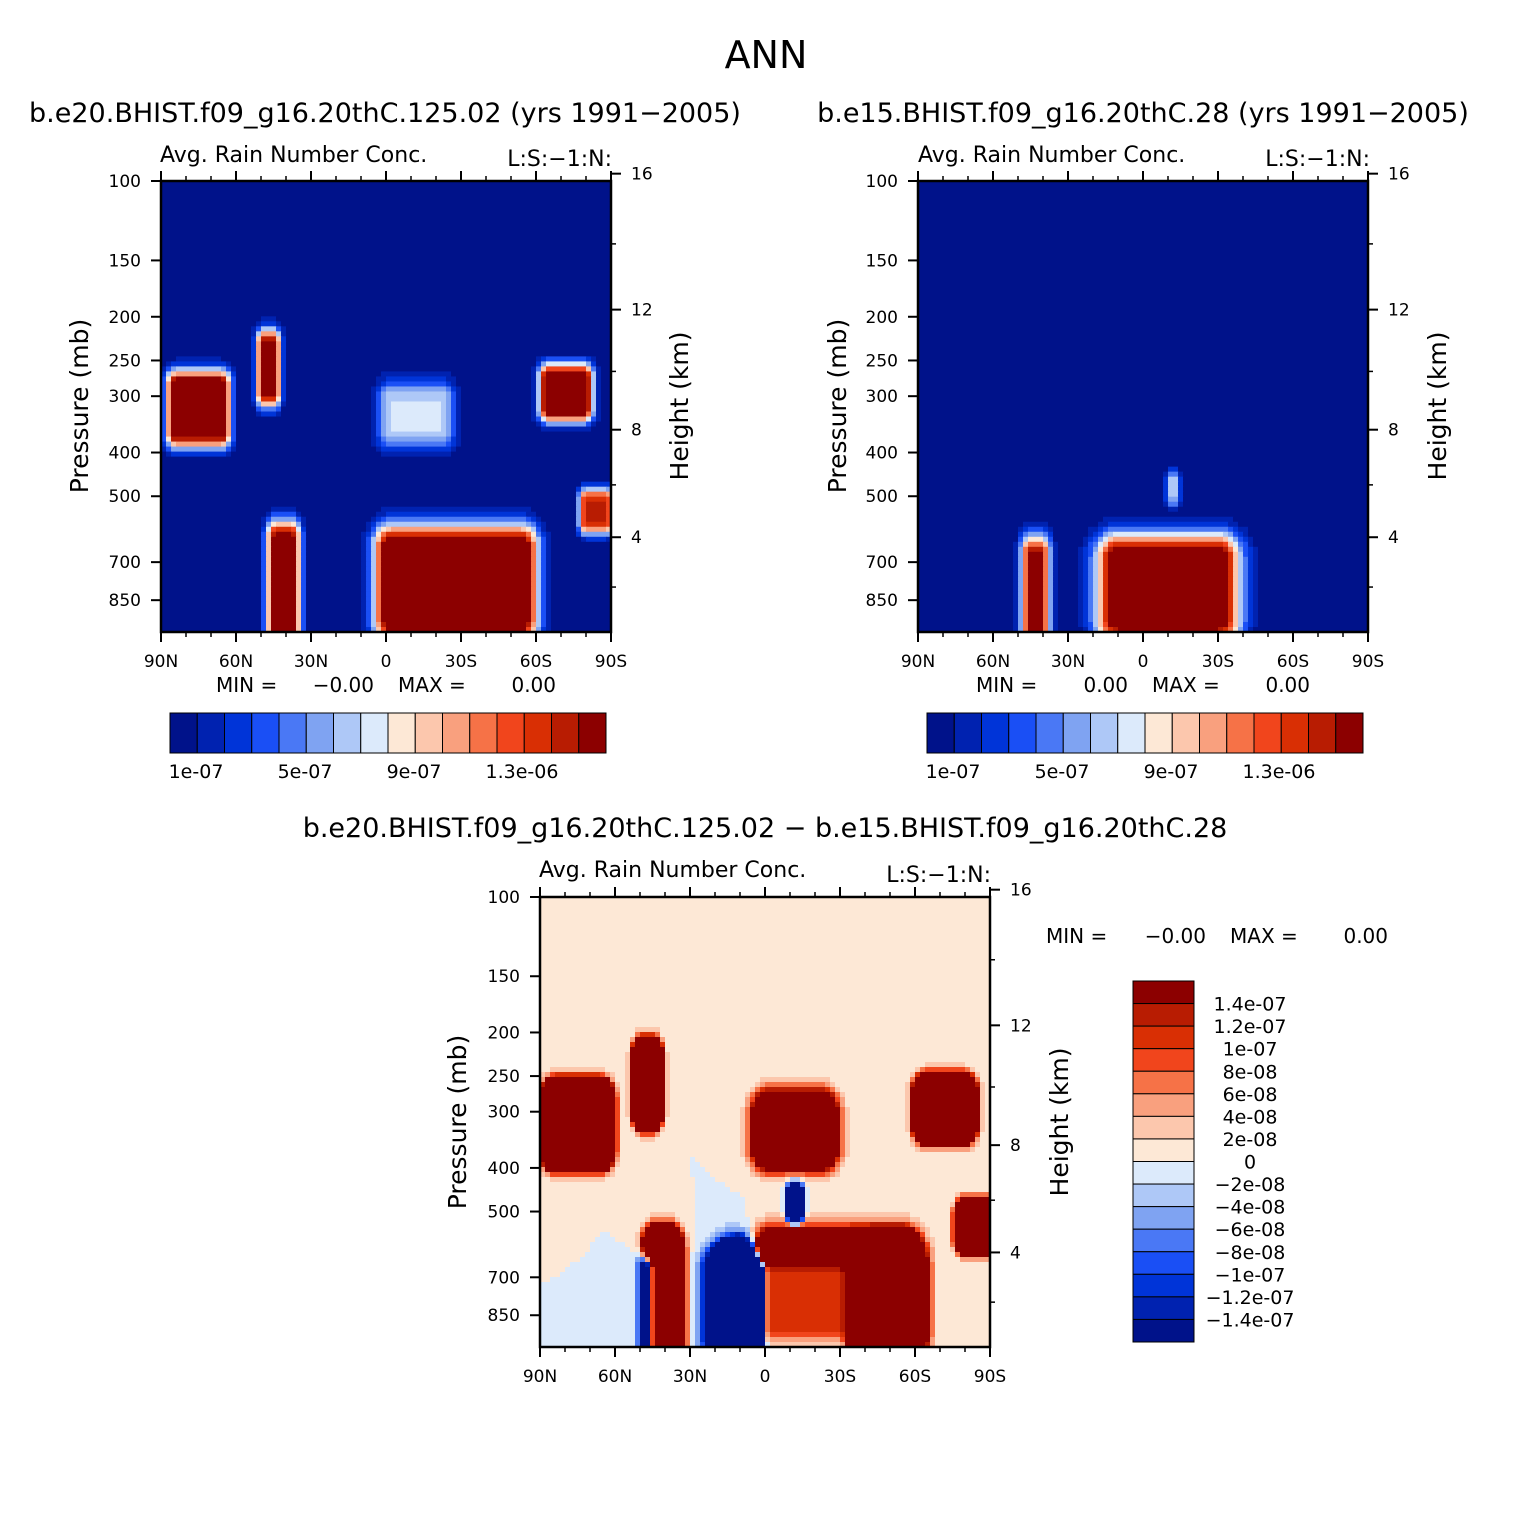  Describe the element at coordinates (1437, 406) in the screenshot. I see `panel-2-y2label: Height (km)` at that location.